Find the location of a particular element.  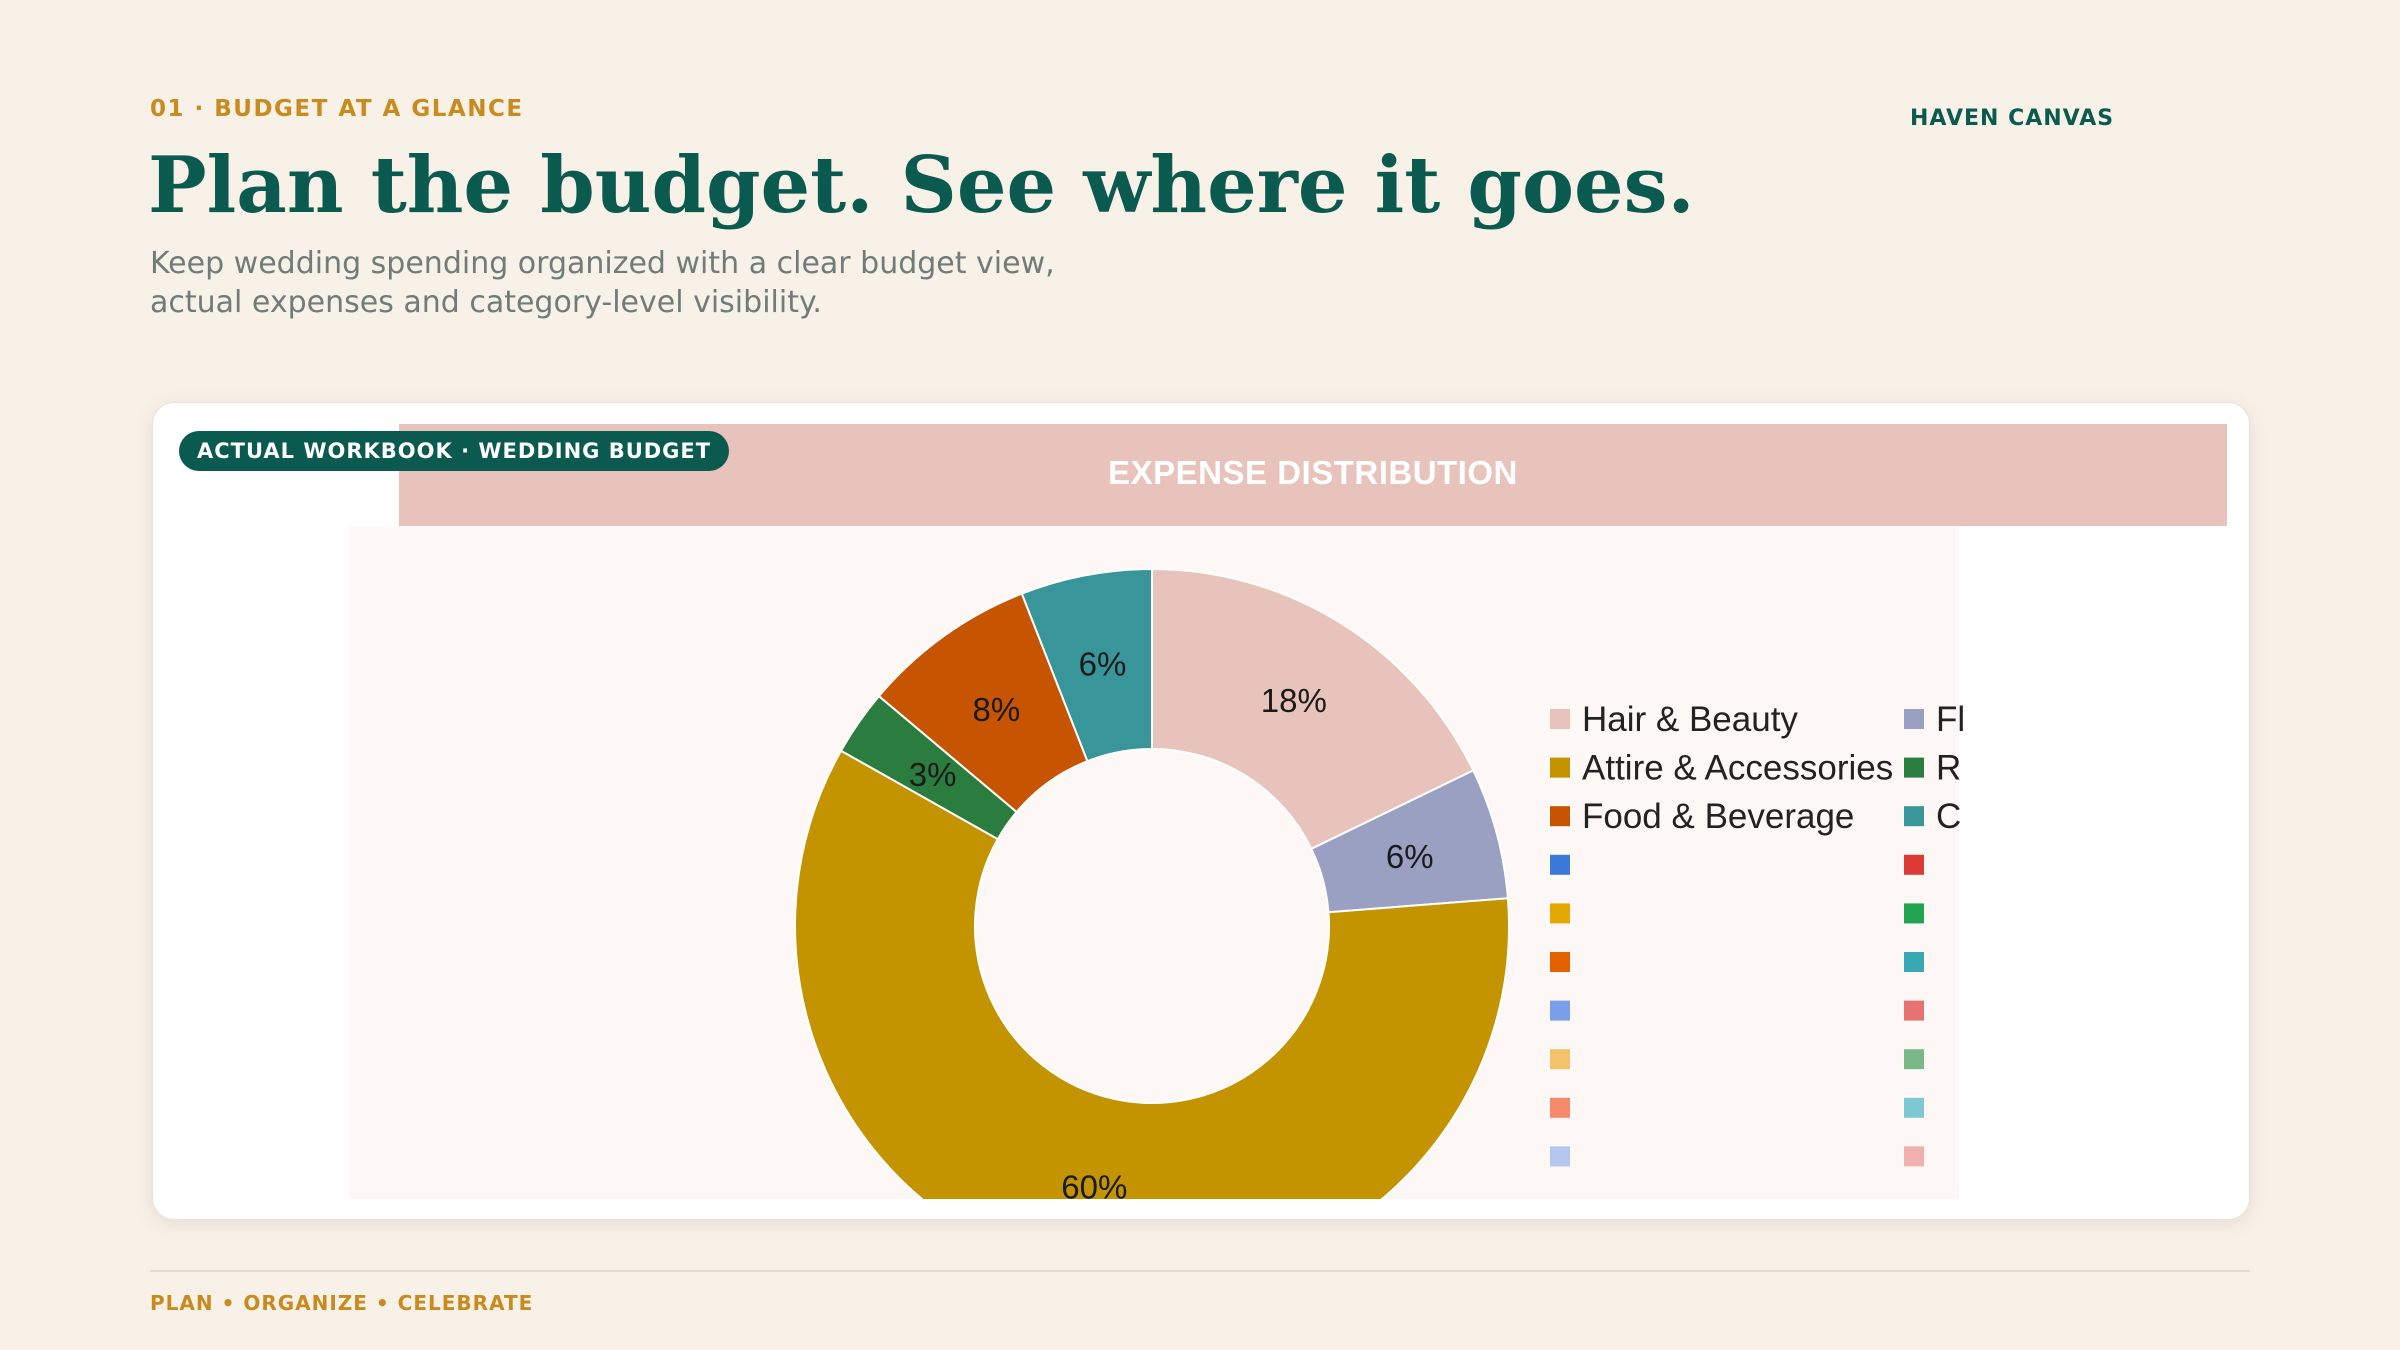

slice-label-c: 6% is located at coordinates (1103, 664).